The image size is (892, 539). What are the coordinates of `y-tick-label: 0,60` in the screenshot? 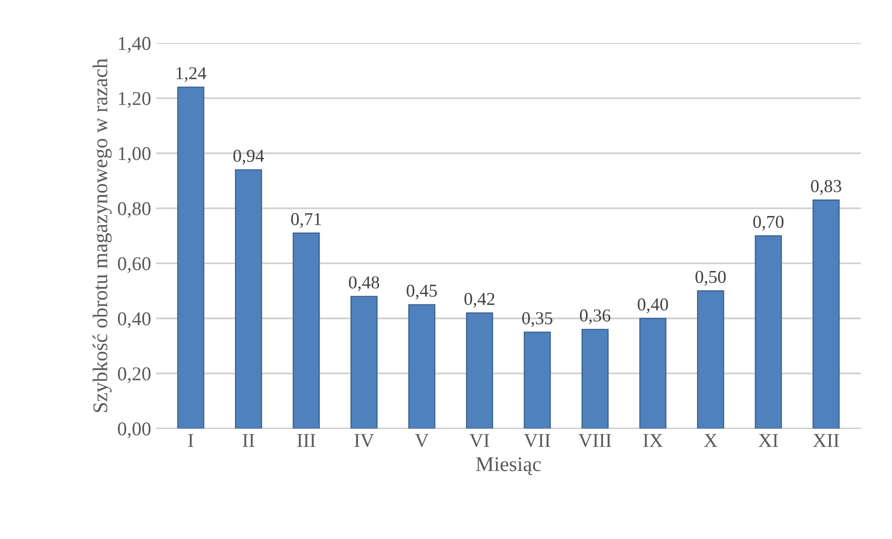 It's located at (134, 265).